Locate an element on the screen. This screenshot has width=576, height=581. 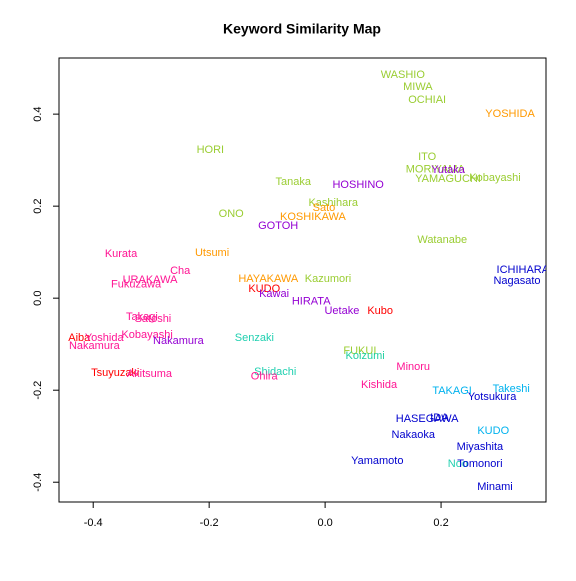
point-label: Cha is located at coordinates (180, 271).